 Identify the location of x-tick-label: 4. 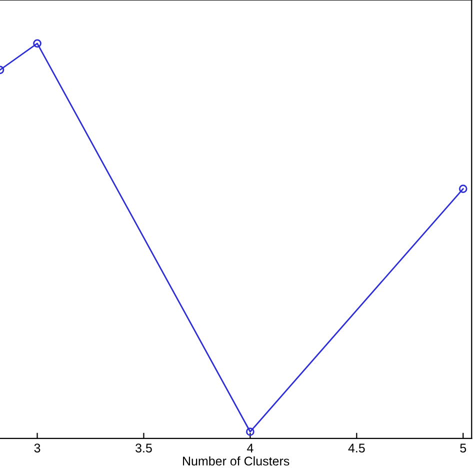
(250, 448).